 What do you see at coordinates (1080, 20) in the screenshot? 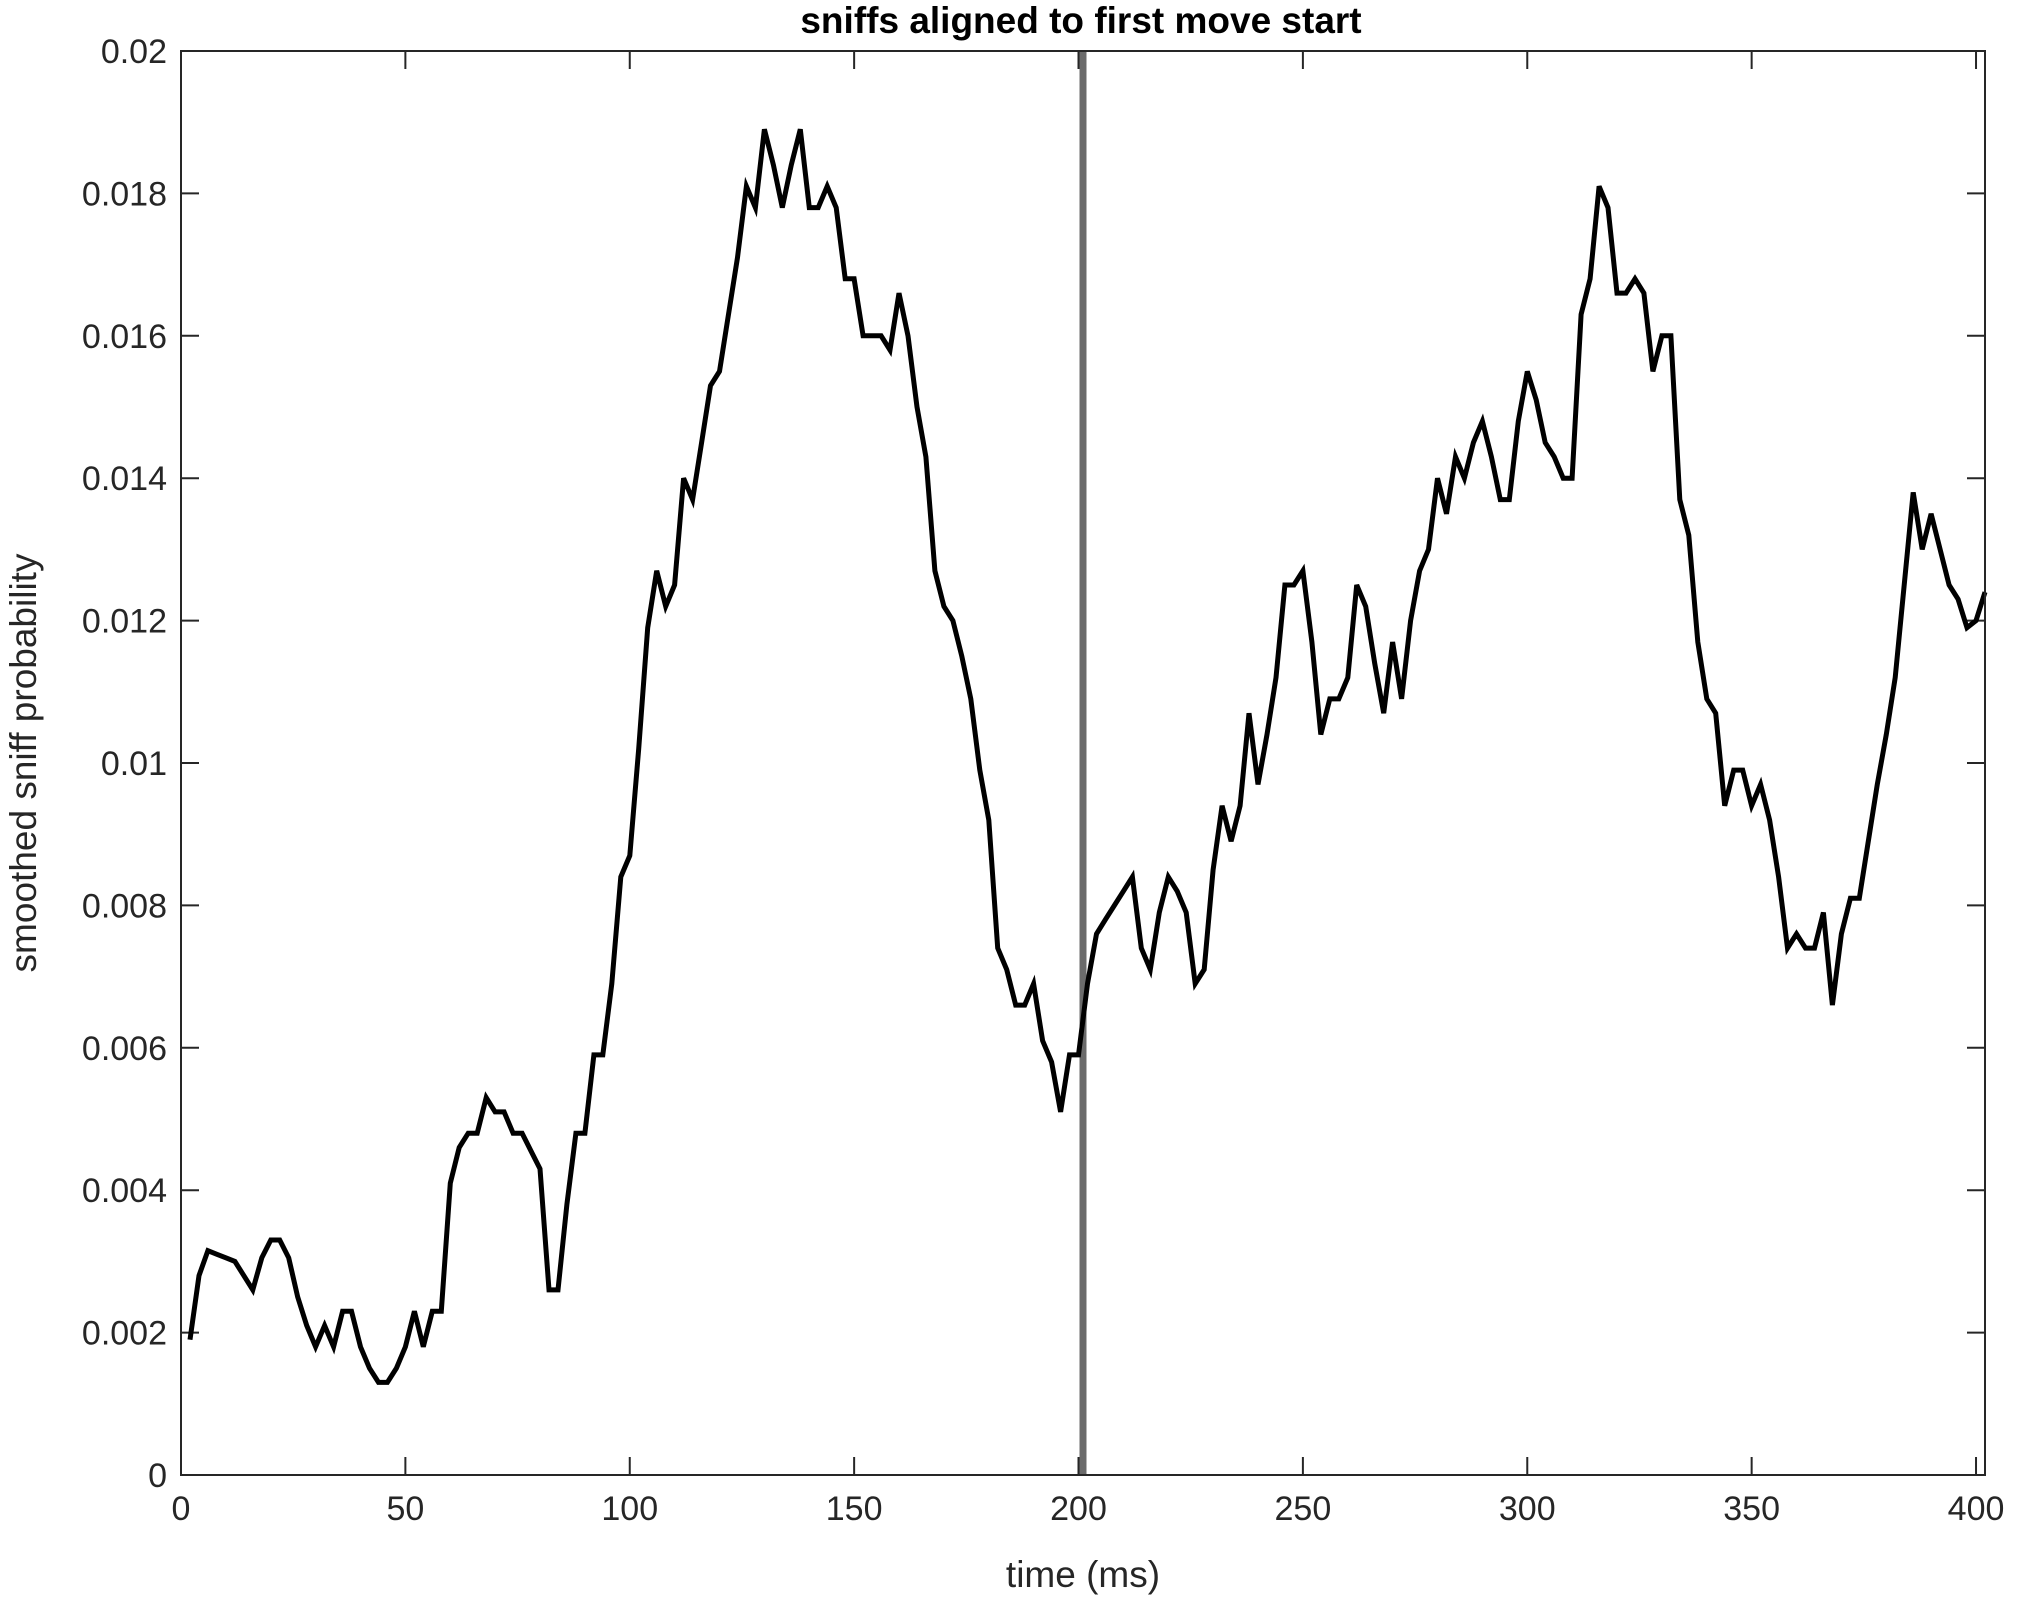
I see `chart-title: sniffs aligned to first move start` at bounding box center [1080, 20].